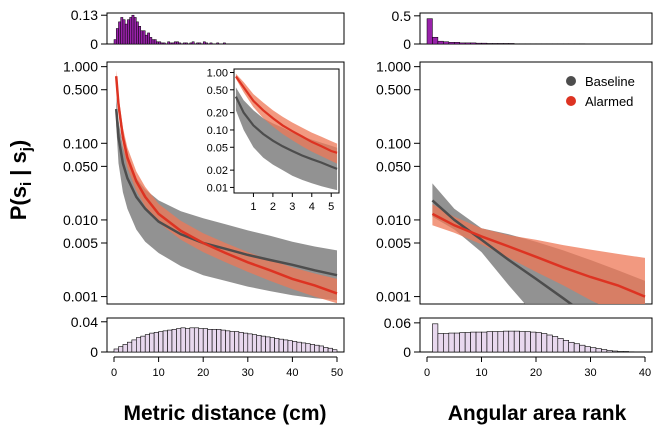 Image resolution: width=657 pixels, height=431 pixels. What do you see at coordinates (331, 207) in the screenshot?
I see `inset-x-tick-label: 5` at bounding box center [331, 207].